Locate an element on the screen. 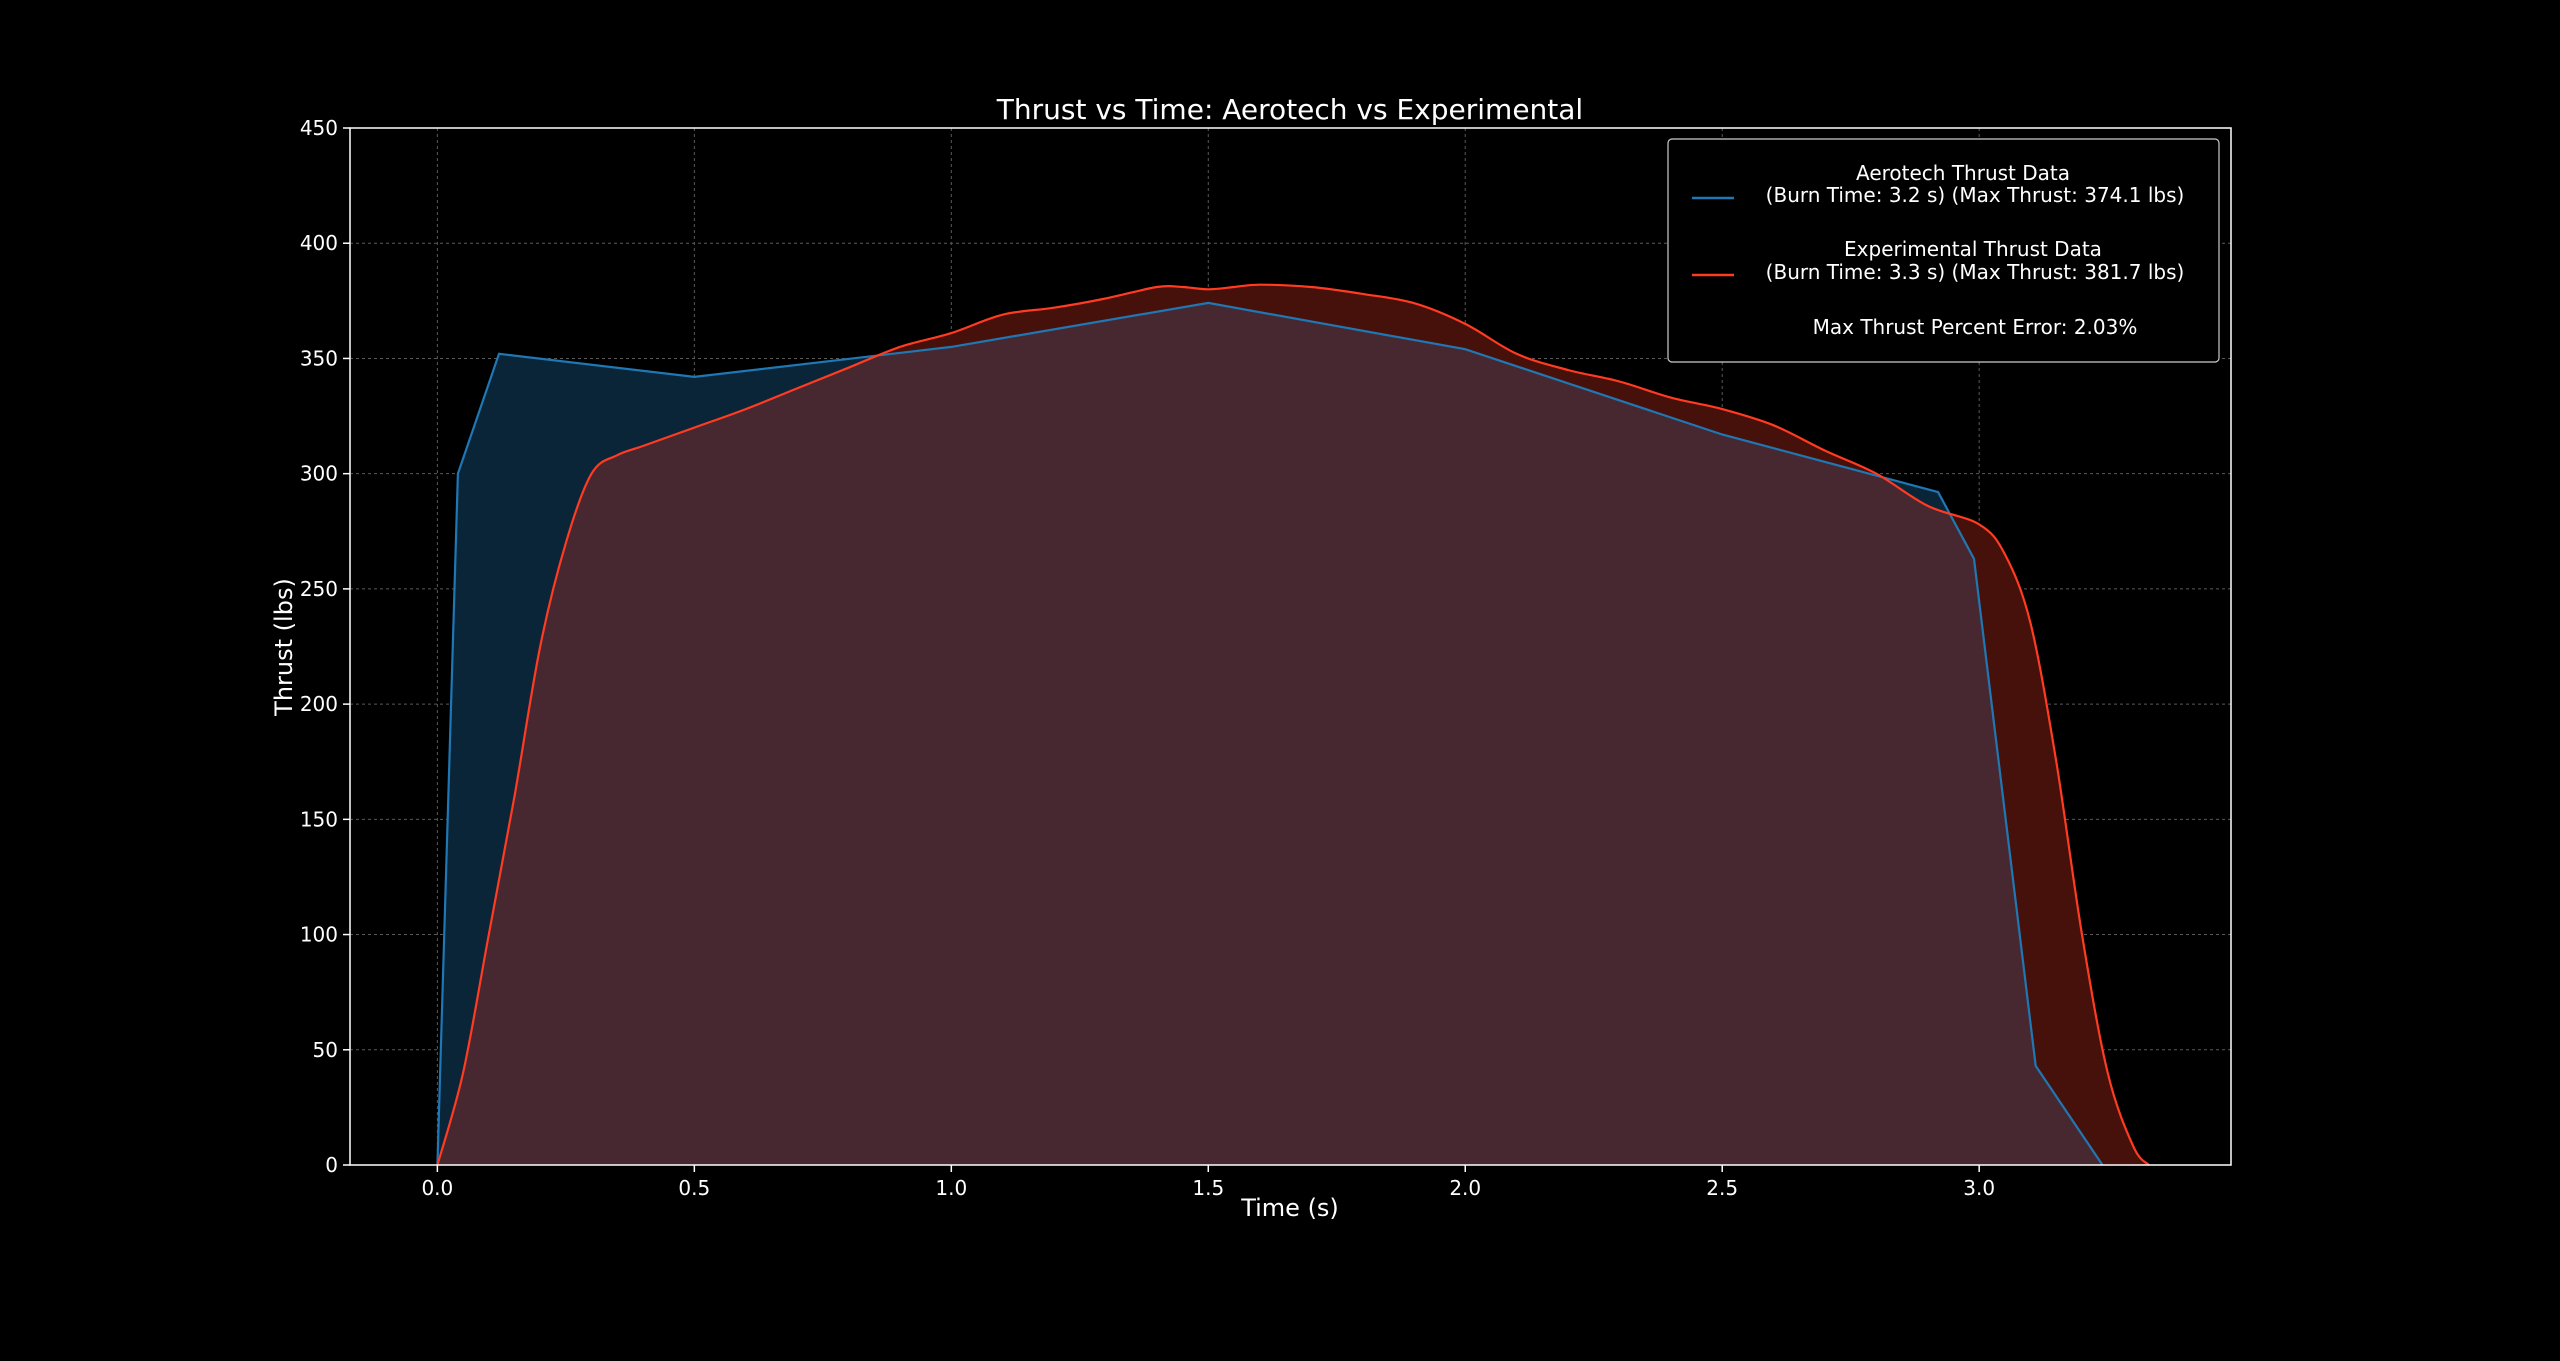  y-tick-label: 200 is located at coordinates (319, 704).